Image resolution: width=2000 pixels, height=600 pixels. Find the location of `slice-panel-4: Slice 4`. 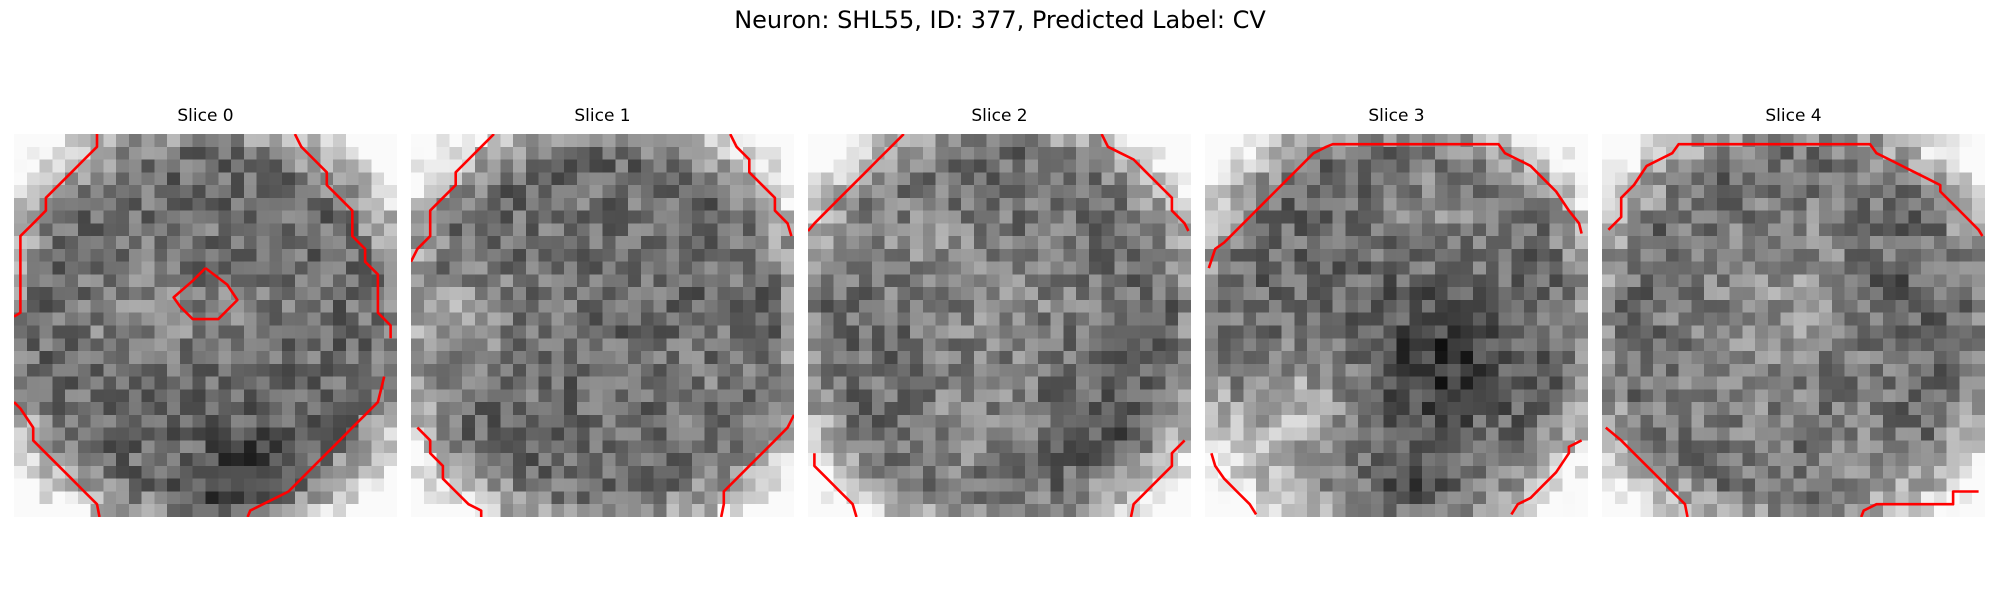

slice-panel-4: Slice 4 is located at coordinates (1793, 312).